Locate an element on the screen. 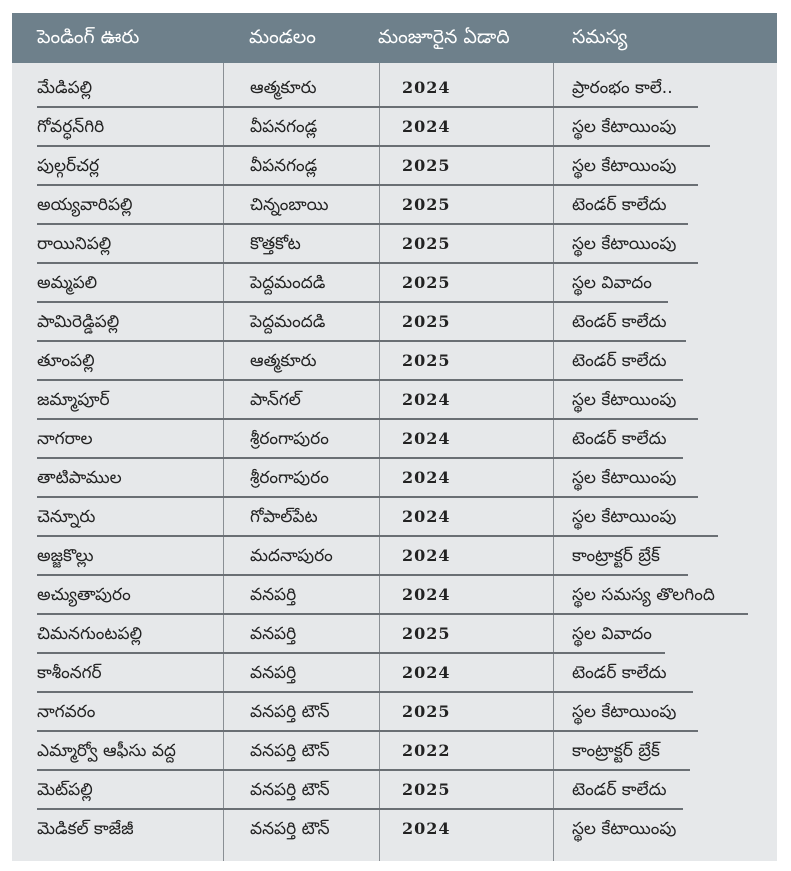 This screenshot has width=791, height=871. mandal-cell: మదనాపురం is located at coordinates (291, 556).